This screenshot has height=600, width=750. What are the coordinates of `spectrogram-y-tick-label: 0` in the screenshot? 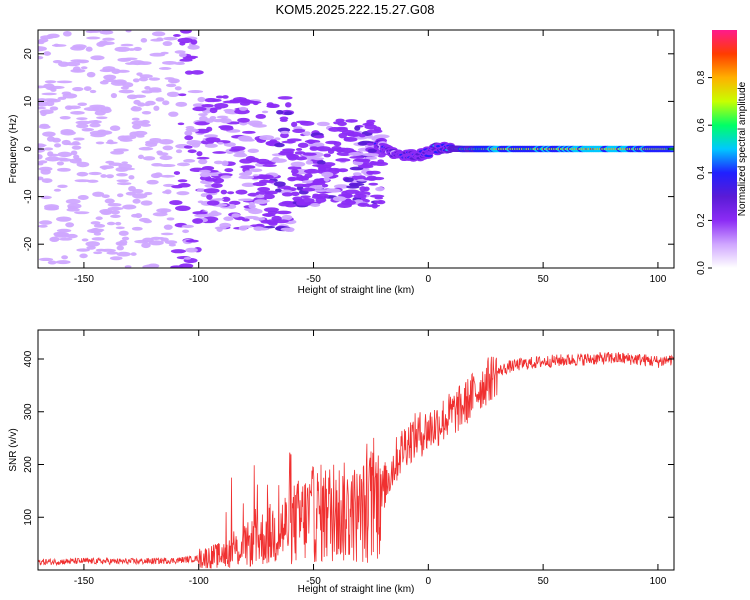 It's located at (28, 149).